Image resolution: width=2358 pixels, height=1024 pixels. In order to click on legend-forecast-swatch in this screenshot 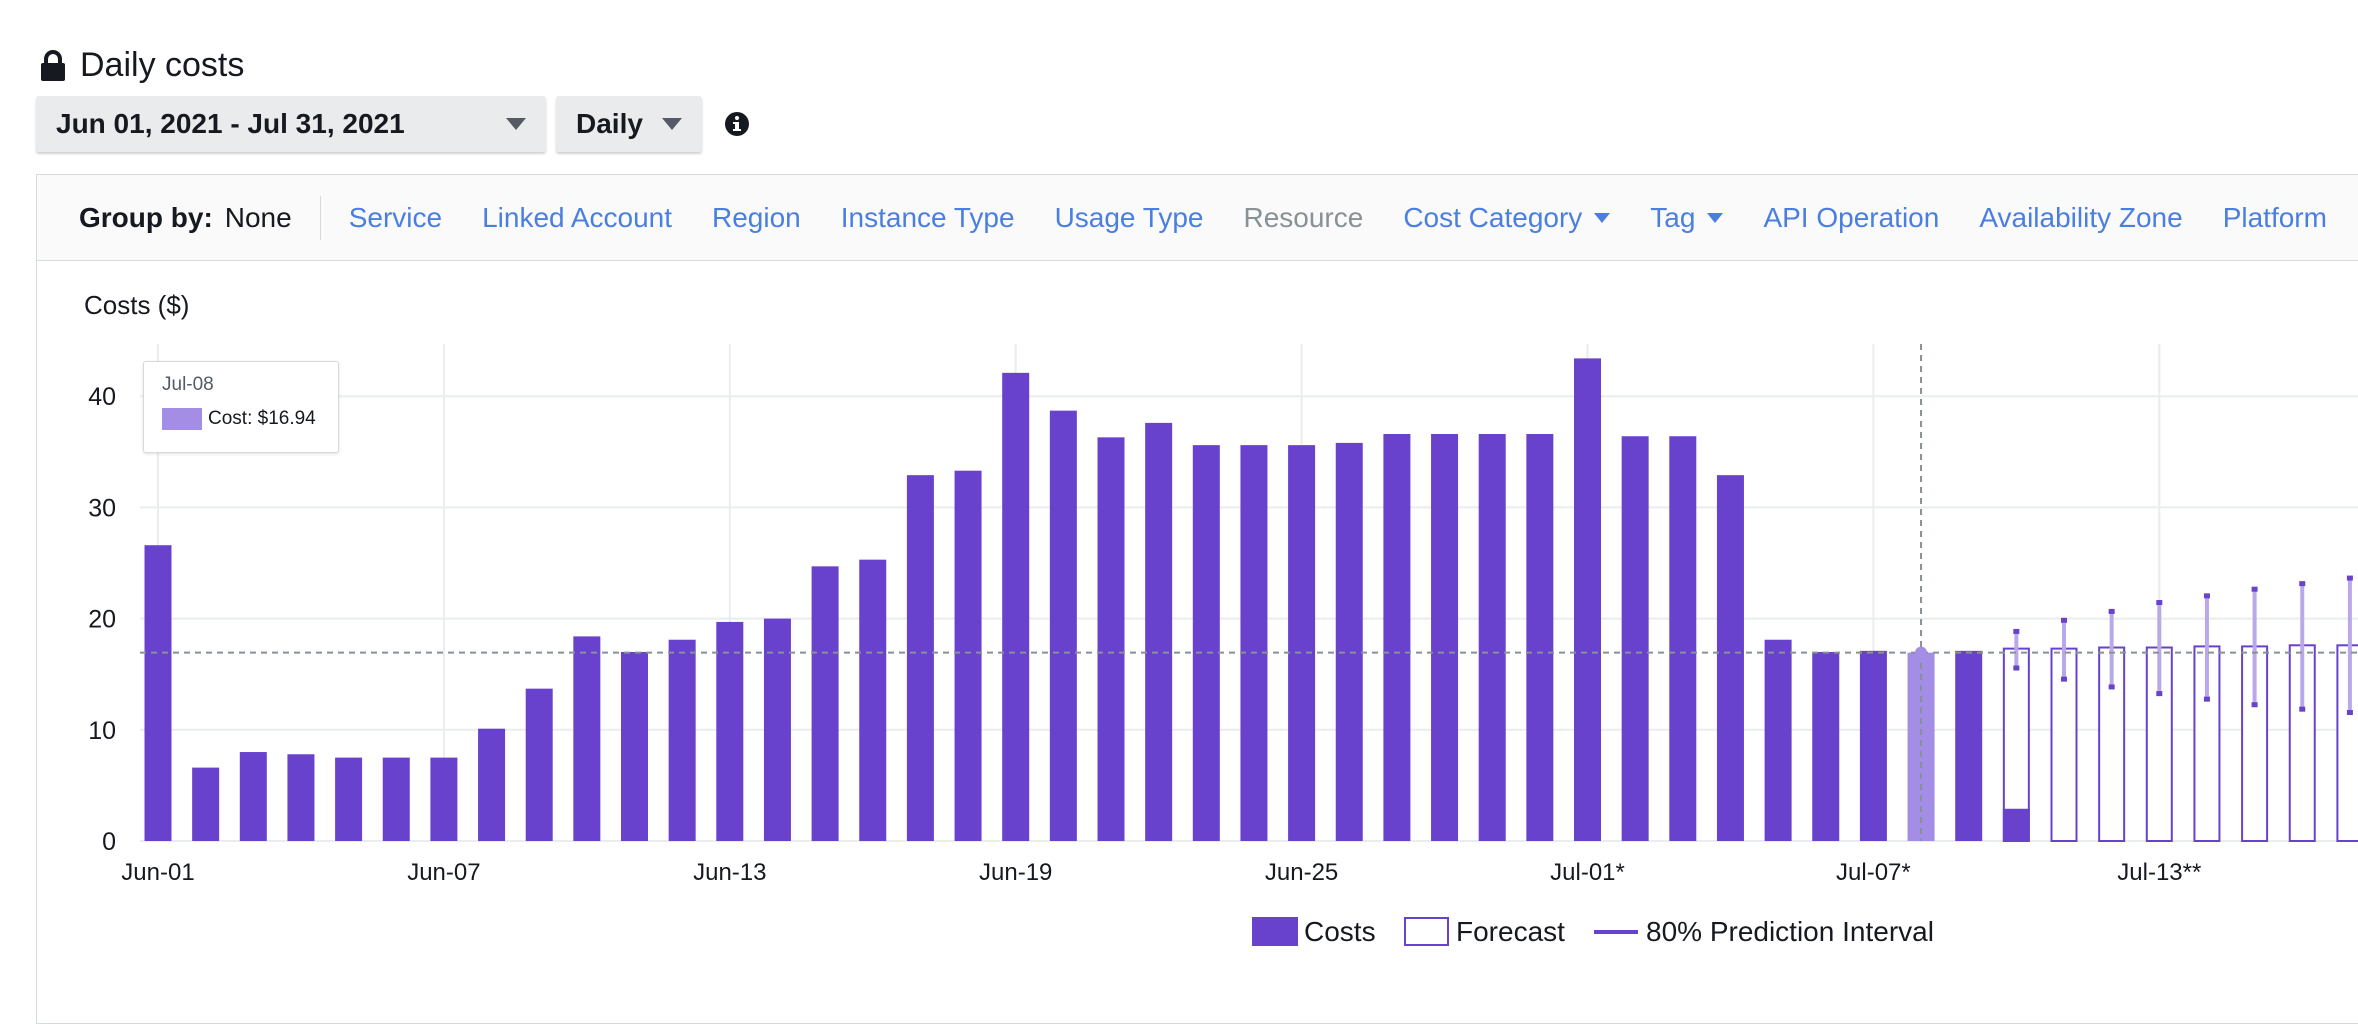, I will do `click(1426, 931)`.